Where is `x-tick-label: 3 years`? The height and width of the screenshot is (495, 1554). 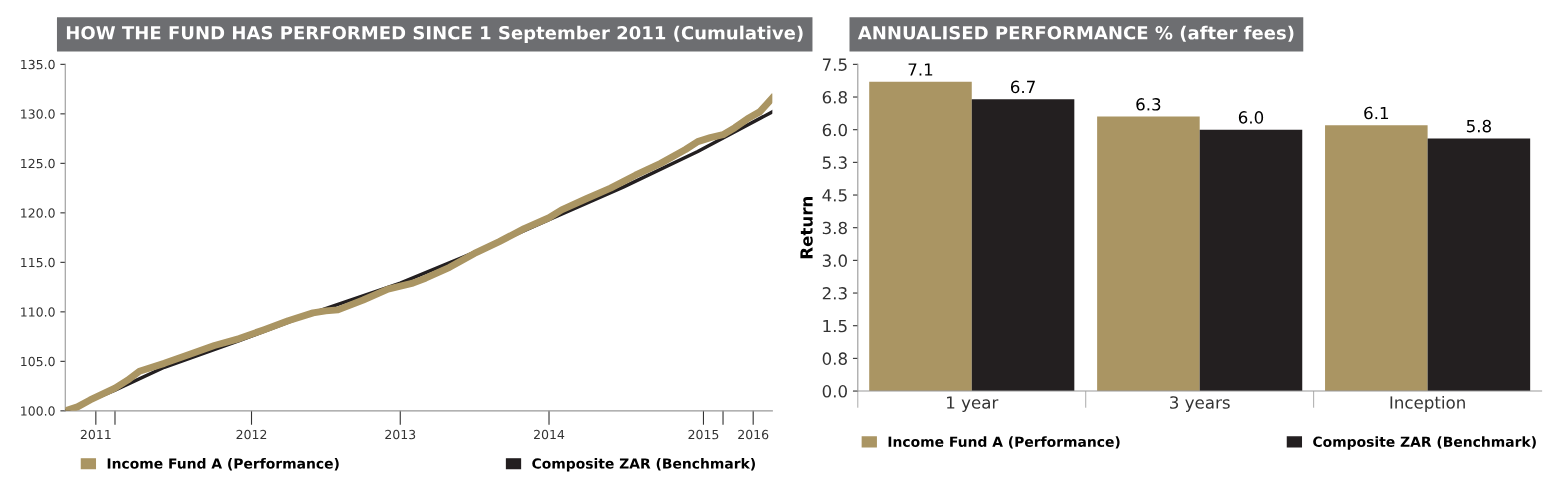
x-tick-label: 3 years is located at coordinates (1200, 404).